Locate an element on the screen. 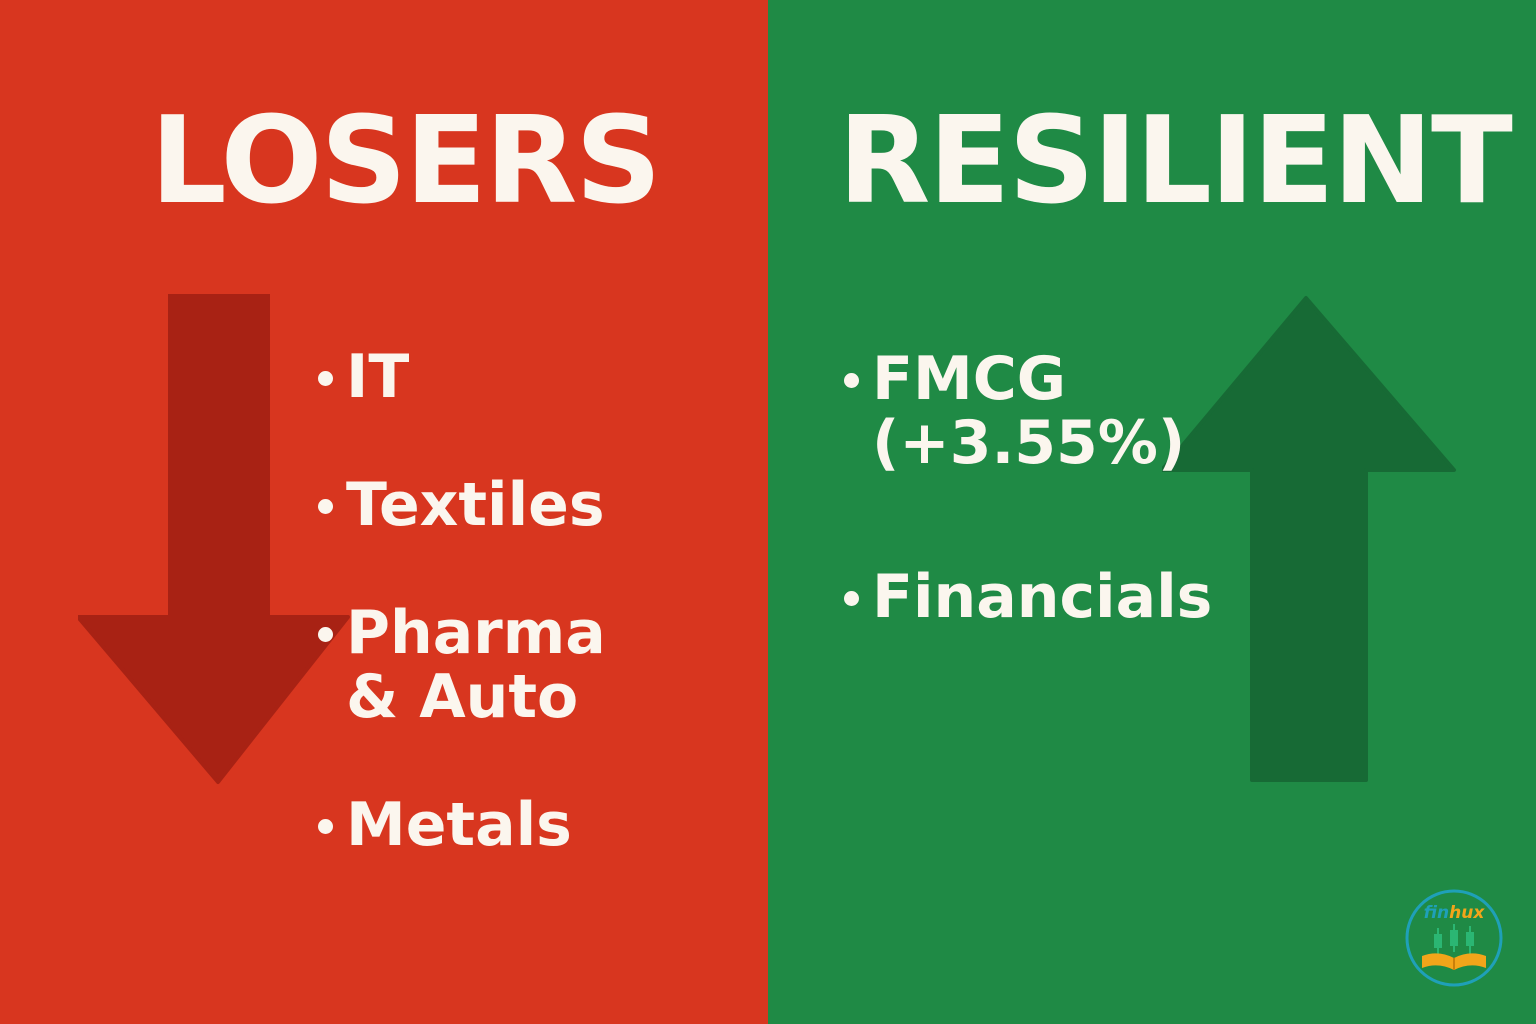 This screenshot has width=1536, height=1024. list-item-label-continued: & Auto is located at coordinates (462, 697).